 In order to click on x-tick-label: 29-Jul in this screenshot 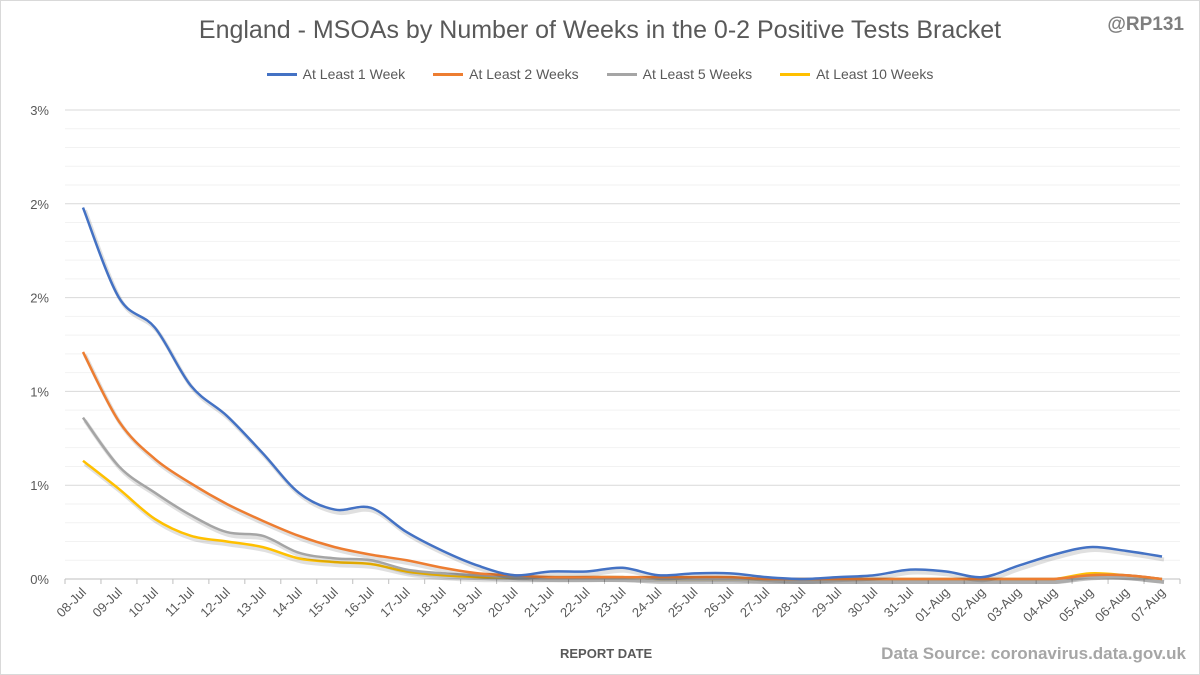, I will do `click(827, 602)`.